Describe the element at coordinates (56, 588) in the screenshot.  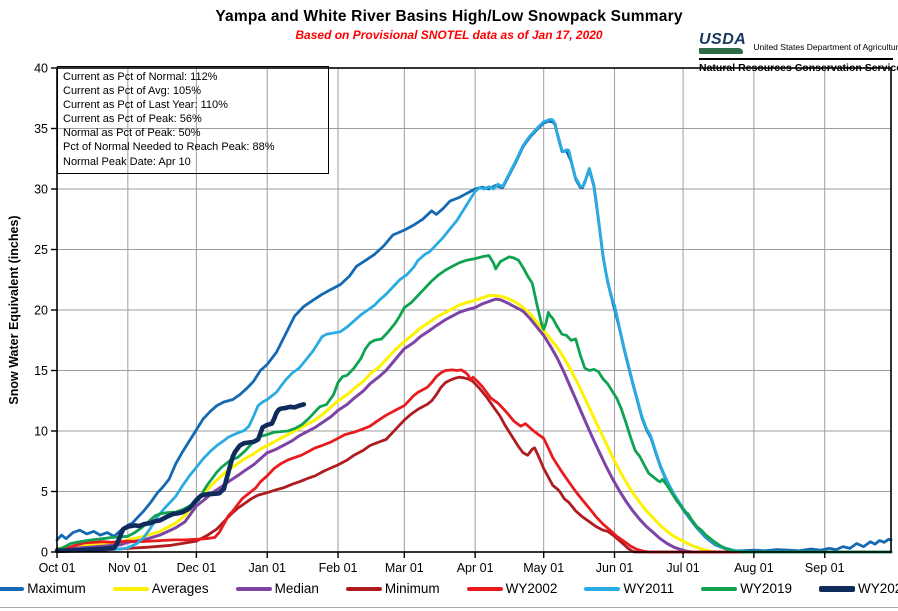
I see `legend-label: Maximum` at that location.